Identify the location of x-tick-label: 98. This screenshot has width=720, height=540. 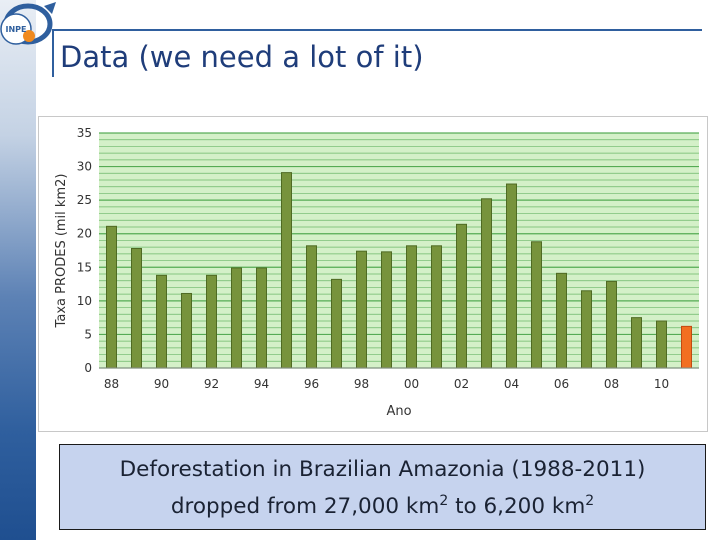
(361, 384).